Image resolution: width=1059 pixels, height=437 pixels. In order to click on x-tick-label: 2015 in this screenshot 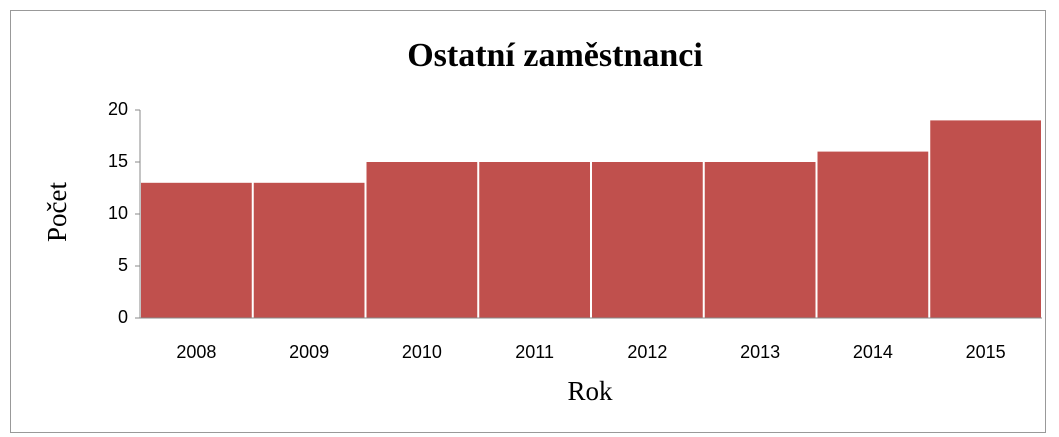, I will do `click(986, 352)`.